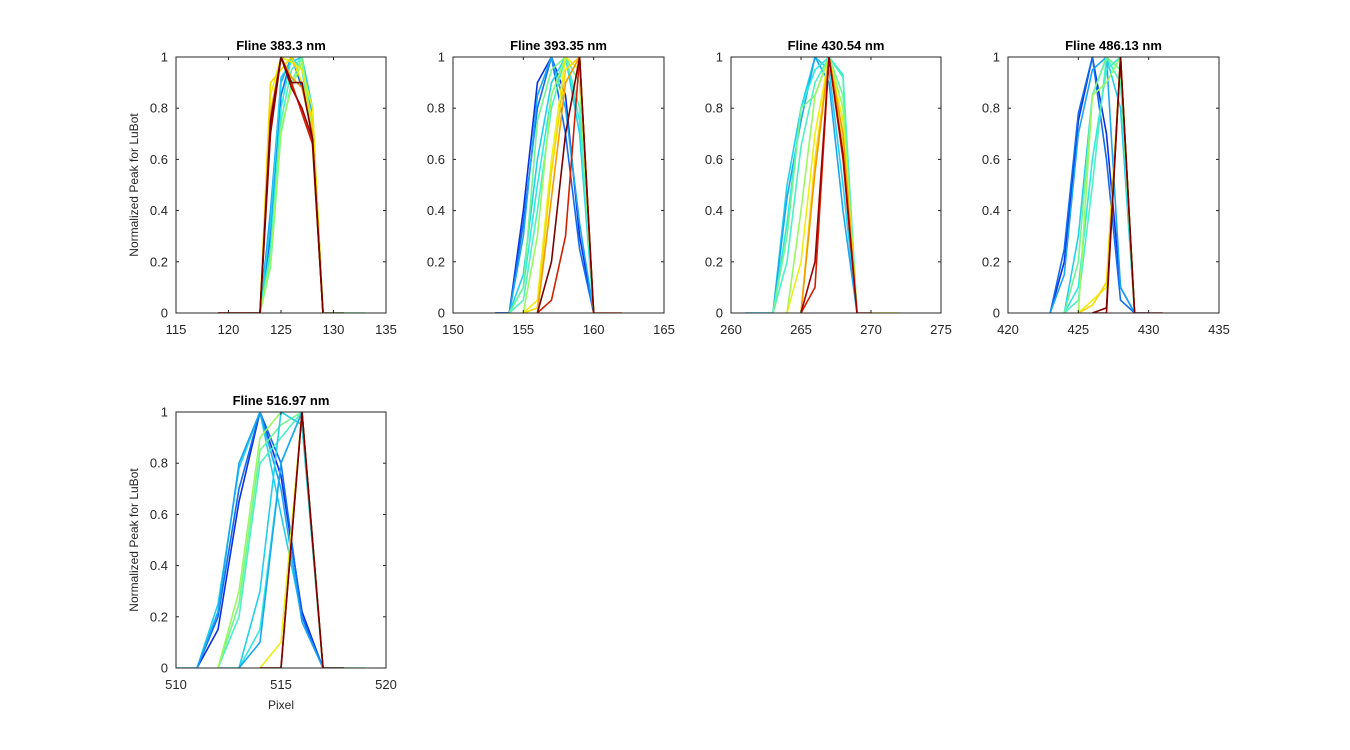  Describe the element at coordinates (558, 45) in the screenshot. I see `subplot-title: Fline 393.35 nm` at that location.